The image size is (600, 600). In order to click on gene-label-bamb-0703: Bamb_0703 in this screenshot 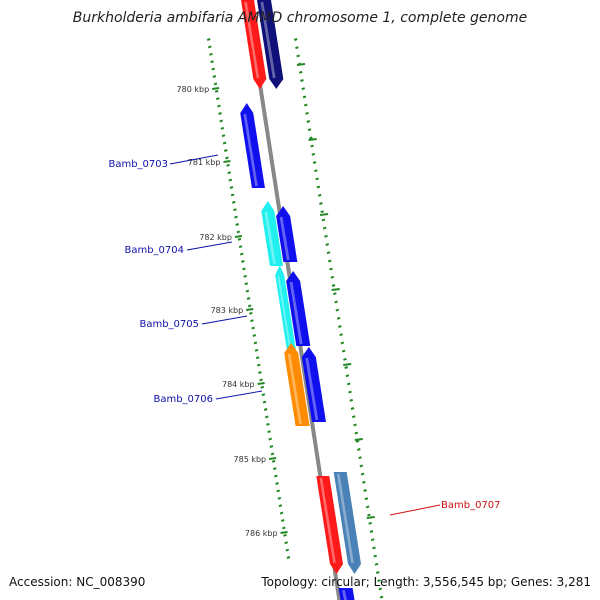, I will do `click(138, 164)`.